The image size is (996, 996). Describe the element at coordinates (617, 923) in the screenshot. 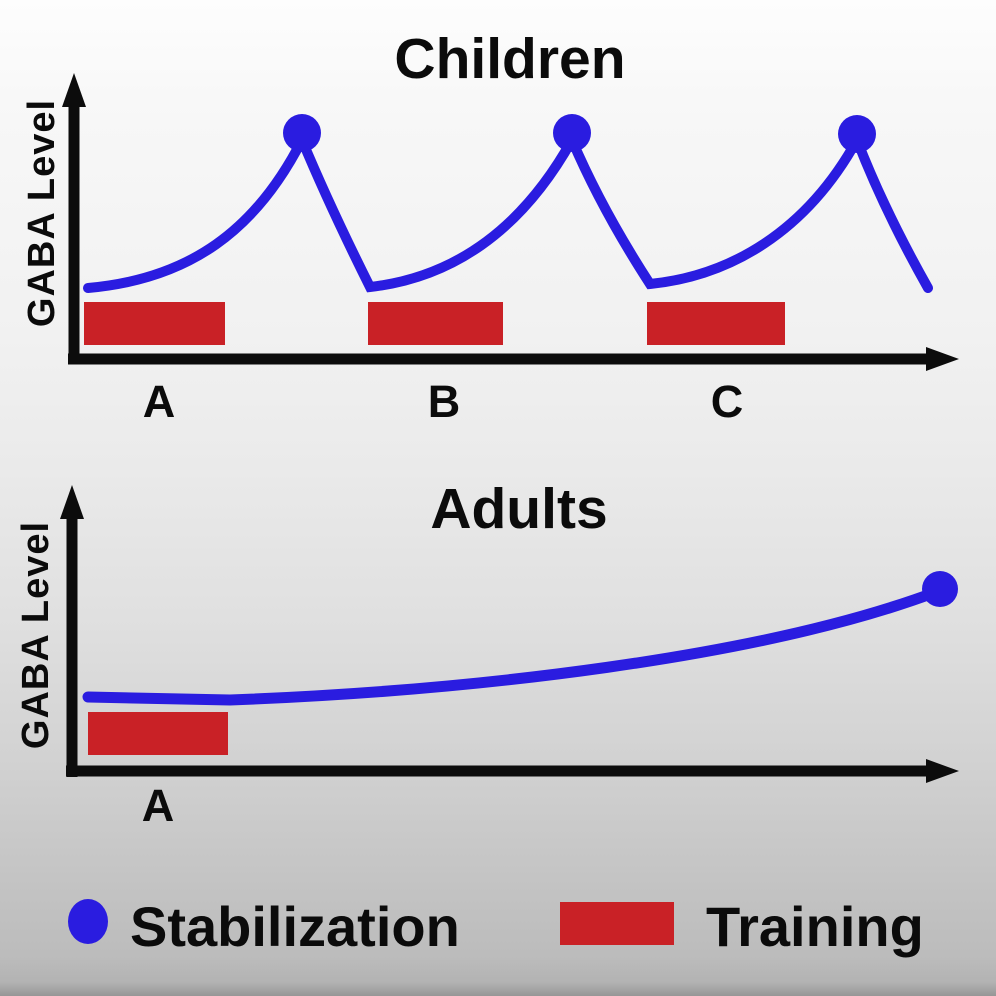

I see `training-marker-icon` at that location.